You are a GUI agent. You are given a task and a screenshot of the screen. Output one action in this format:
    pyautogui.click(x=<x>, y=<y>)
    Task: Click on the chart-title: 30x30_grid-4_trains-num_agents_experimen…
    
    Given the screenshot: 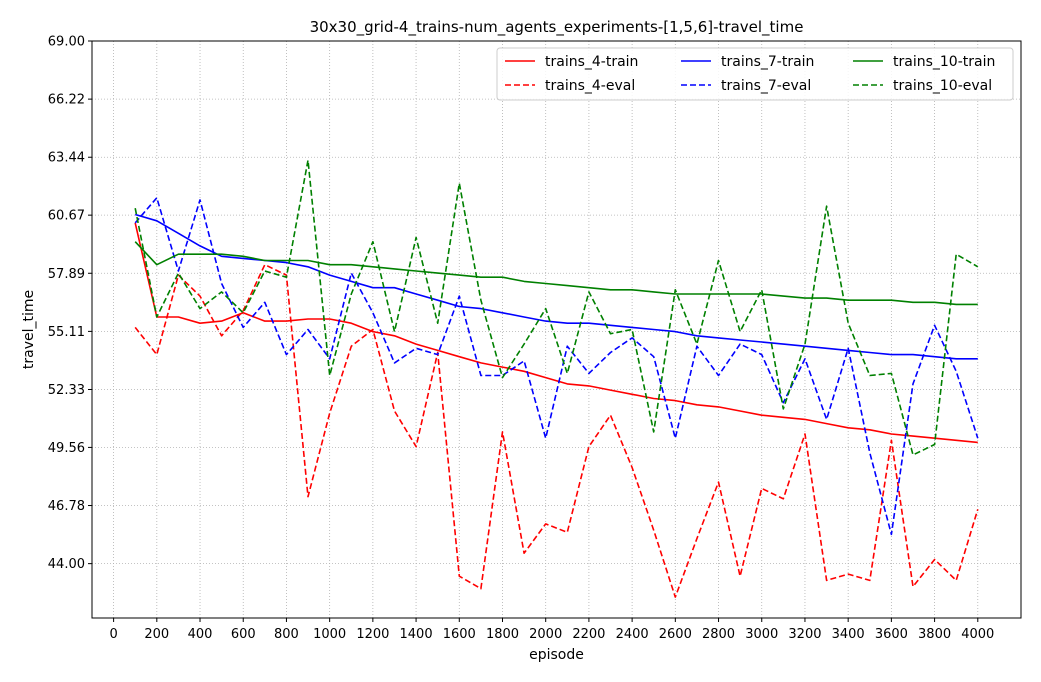 What is the action you would take?
    pyautogui.click(x=557, y=27)
    